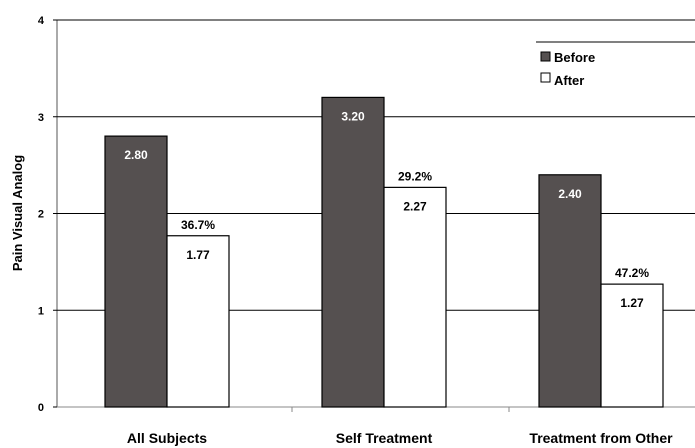  Describe the element at coordinates (41, 118) in the screenshot. I see `y-tick-label: 3` at that location.